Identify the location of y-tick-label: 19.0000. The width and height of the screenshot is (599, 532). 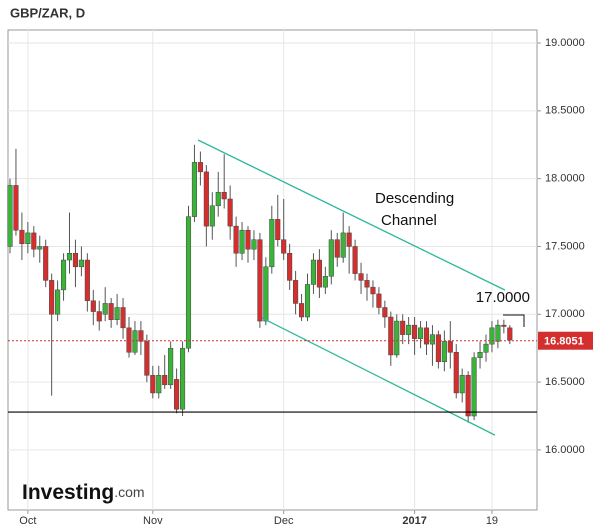
(565, 43).